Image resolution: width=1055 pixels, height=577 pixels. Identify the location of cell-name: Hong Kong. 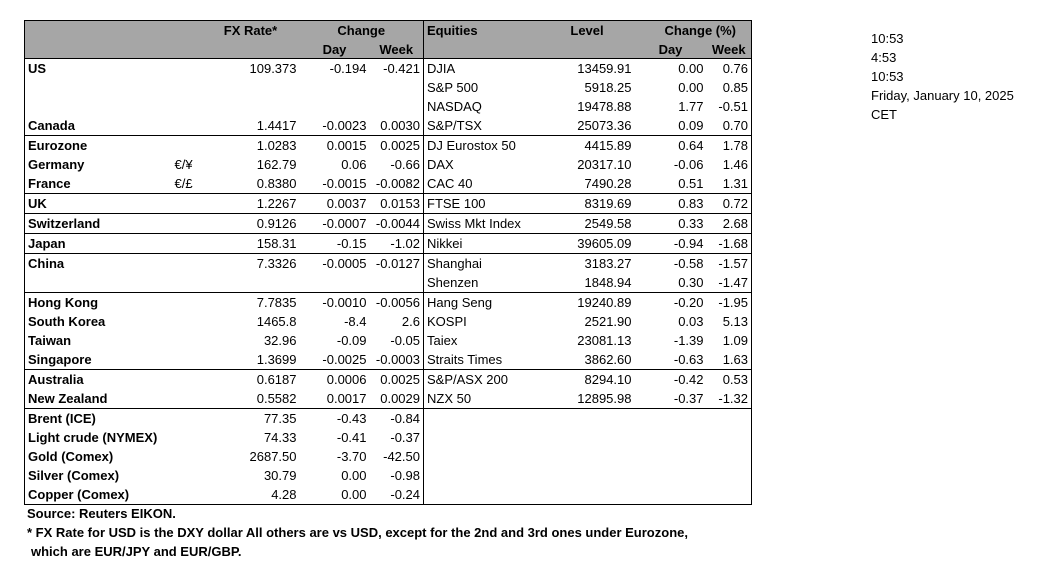
(98, 302).